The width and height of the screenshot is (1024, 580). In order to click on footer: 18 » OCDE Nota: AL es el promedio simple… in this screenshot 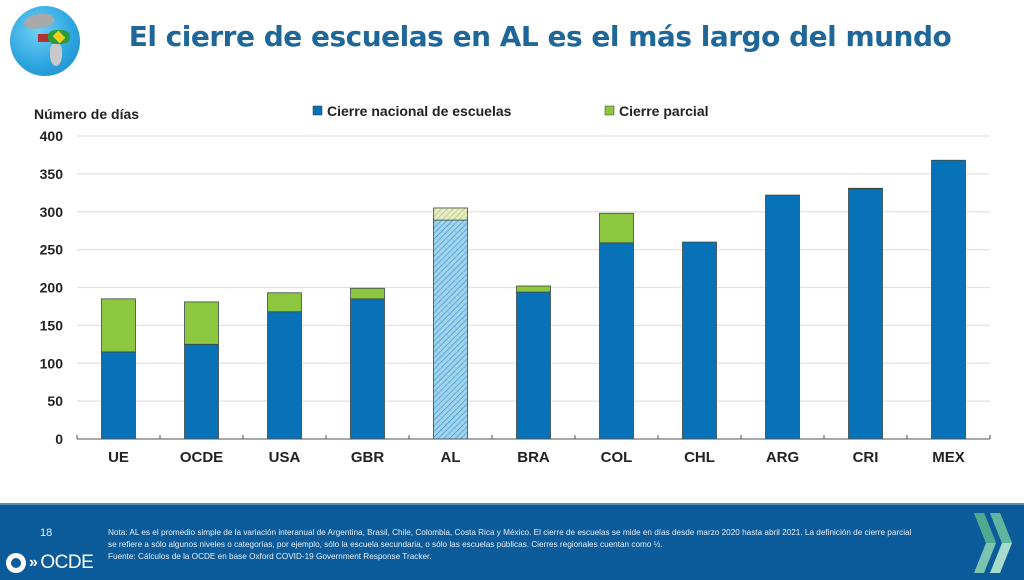, I will do `click(512, 541)`.